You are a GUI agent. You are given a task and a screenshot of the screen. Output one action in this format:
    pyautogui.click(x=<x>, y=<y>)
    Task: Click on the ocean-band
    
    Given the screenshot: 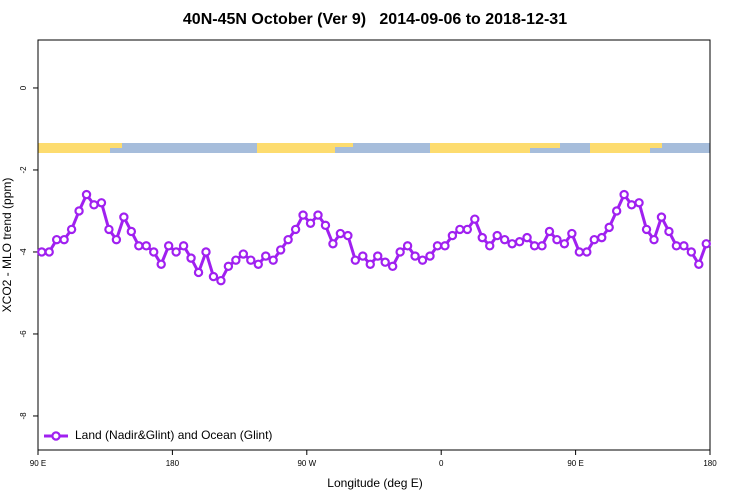 What is the action you would take?
    pyautogui.click(x=374, y=148)
    